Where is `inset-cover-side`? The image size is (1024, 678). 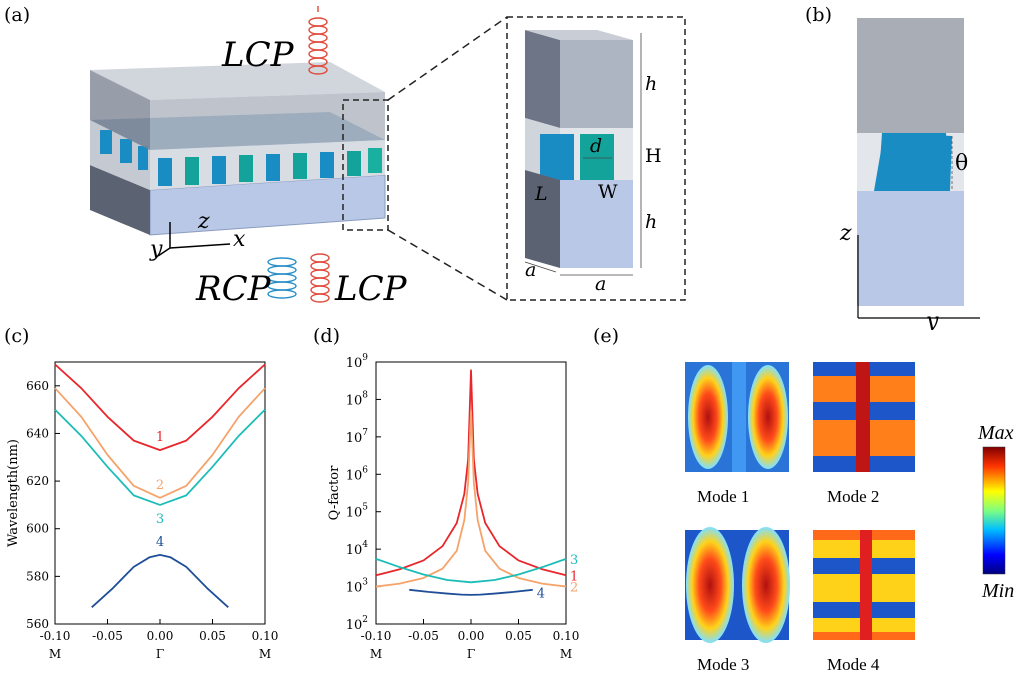 inset-cover-side is located at coordinates (542, 79).